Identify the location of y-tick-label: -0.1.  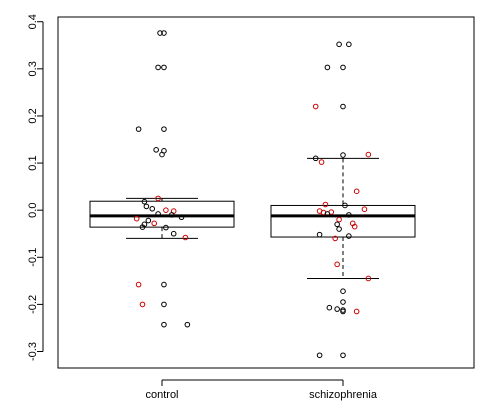
(33, 257).